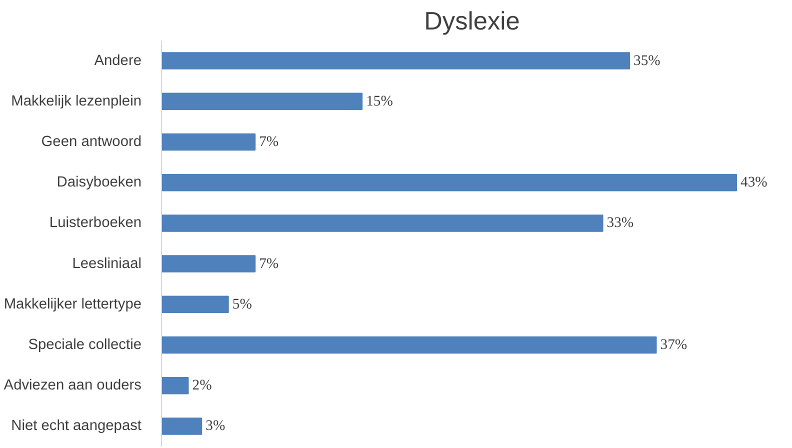 The height and width of the screenshot is (448, 792). What do you see at coordinates (73, 304) in the screenshot?
I see `y-tick-label: Makkelijker lettertype` at bounding box center [73, 304].